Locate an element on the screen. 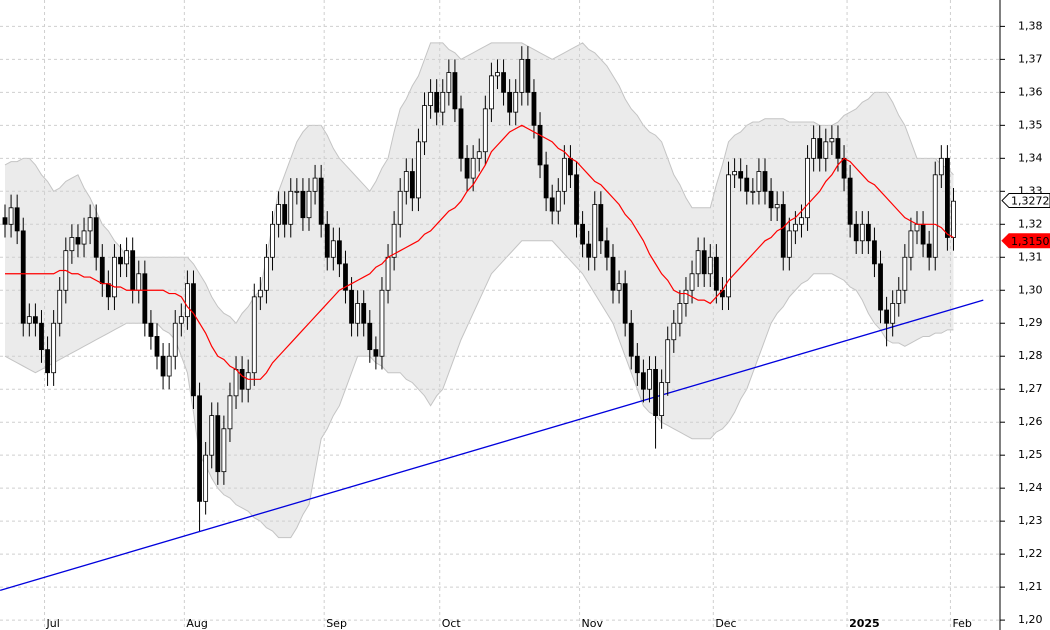 This screenshot has width=1050, height=630. y-tick-label: 1,38 is located at coordinates (1030, 25).